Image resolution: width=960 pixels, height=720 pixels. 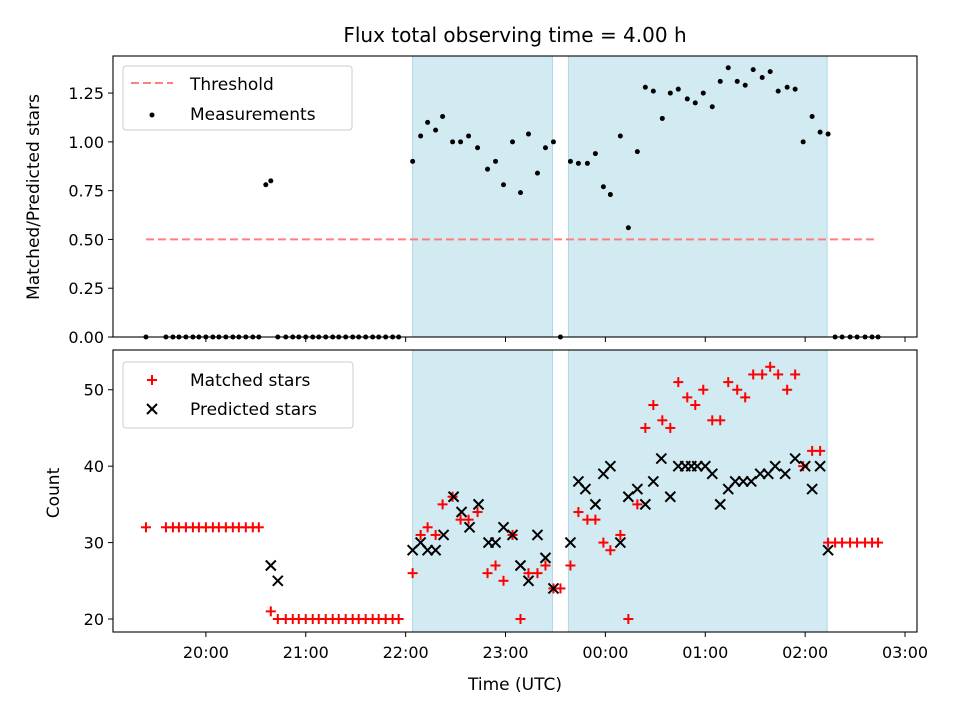 I want to click on ratio-y-tick-label-2: 0.50, so click(x=86, y=239).